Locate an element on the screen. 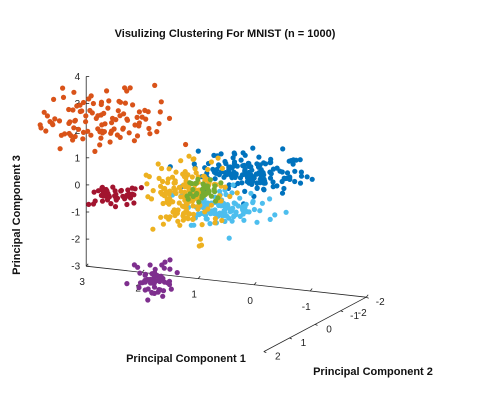  y-tick-label: -2 is located at coordinates (380, 302).